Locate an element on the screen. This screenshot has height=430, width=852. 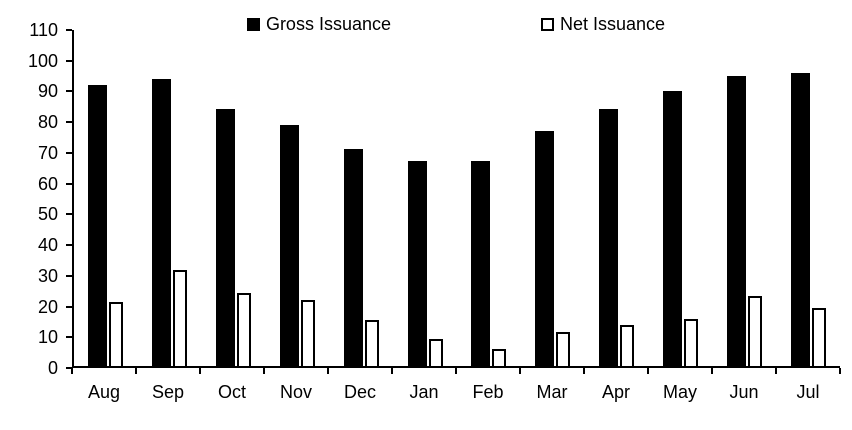
x-axis-label-feb: Feb is located at coordinates (488, 392).